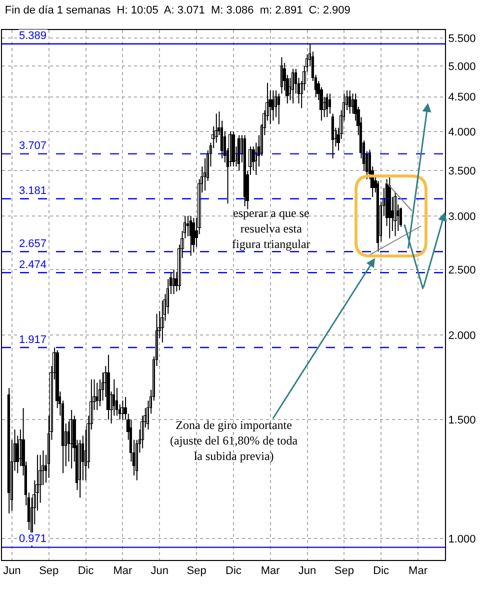 This screenshot has width=491, height=599. I want to click on ref-line-label: 2.474, so click(33, 265).